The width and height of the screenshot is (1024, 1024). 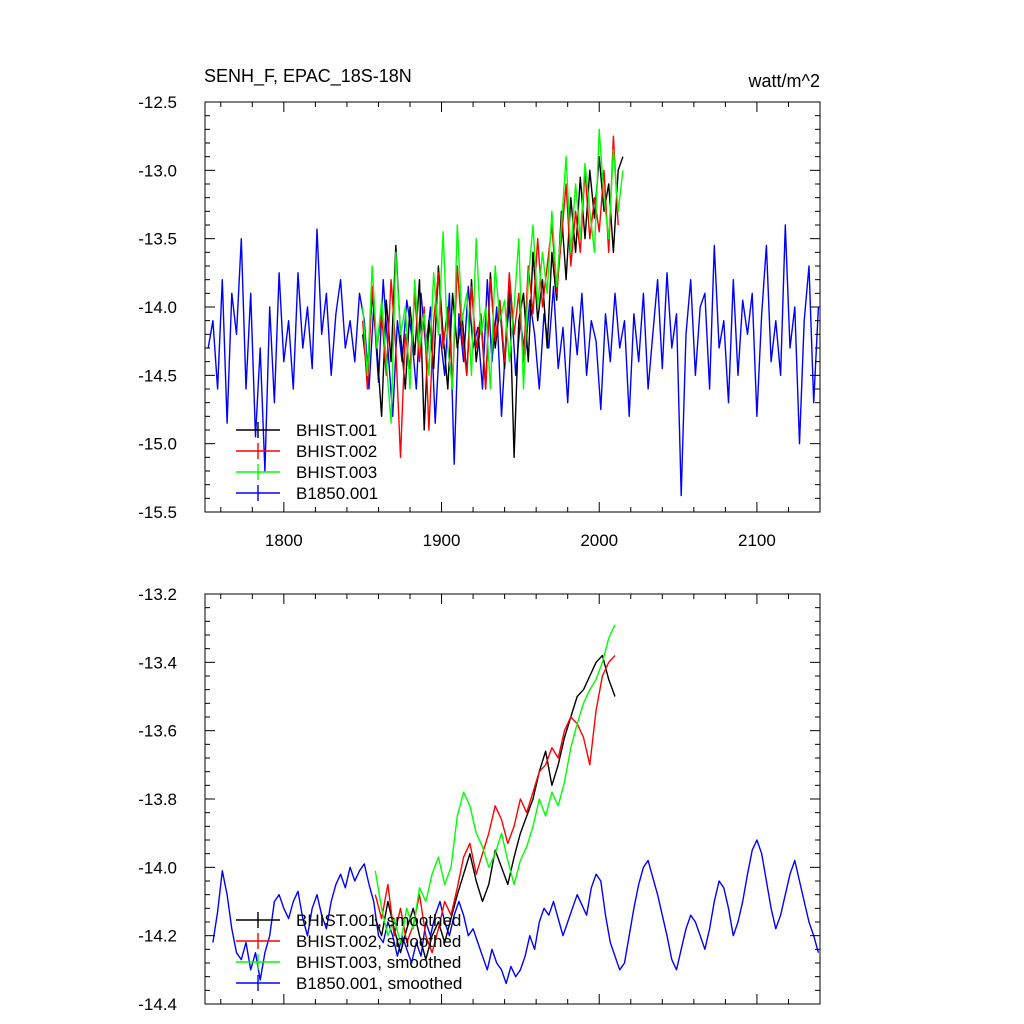 I want to click on y-tick-label: -15.5, so click(x=157, y=512).